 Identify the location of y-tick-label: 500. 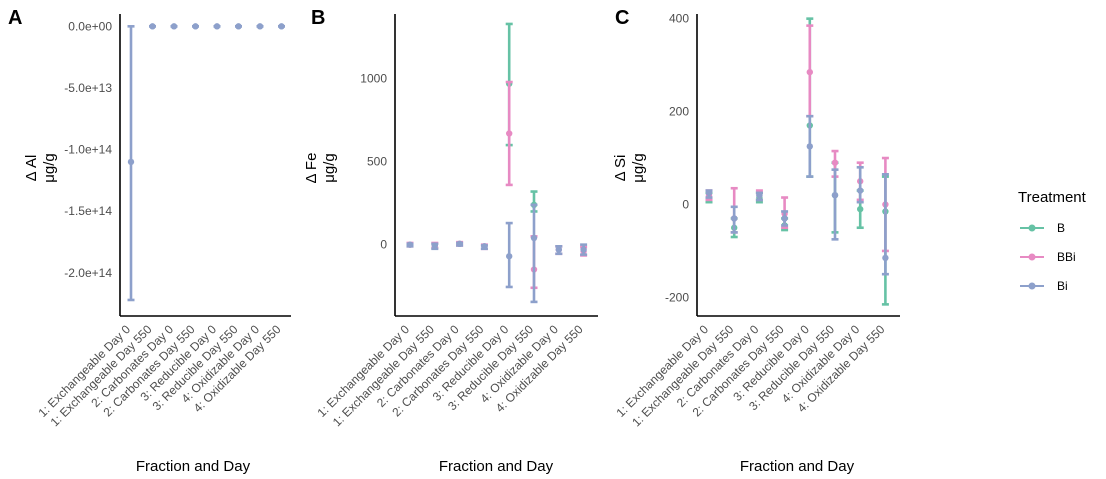
(377, 162).